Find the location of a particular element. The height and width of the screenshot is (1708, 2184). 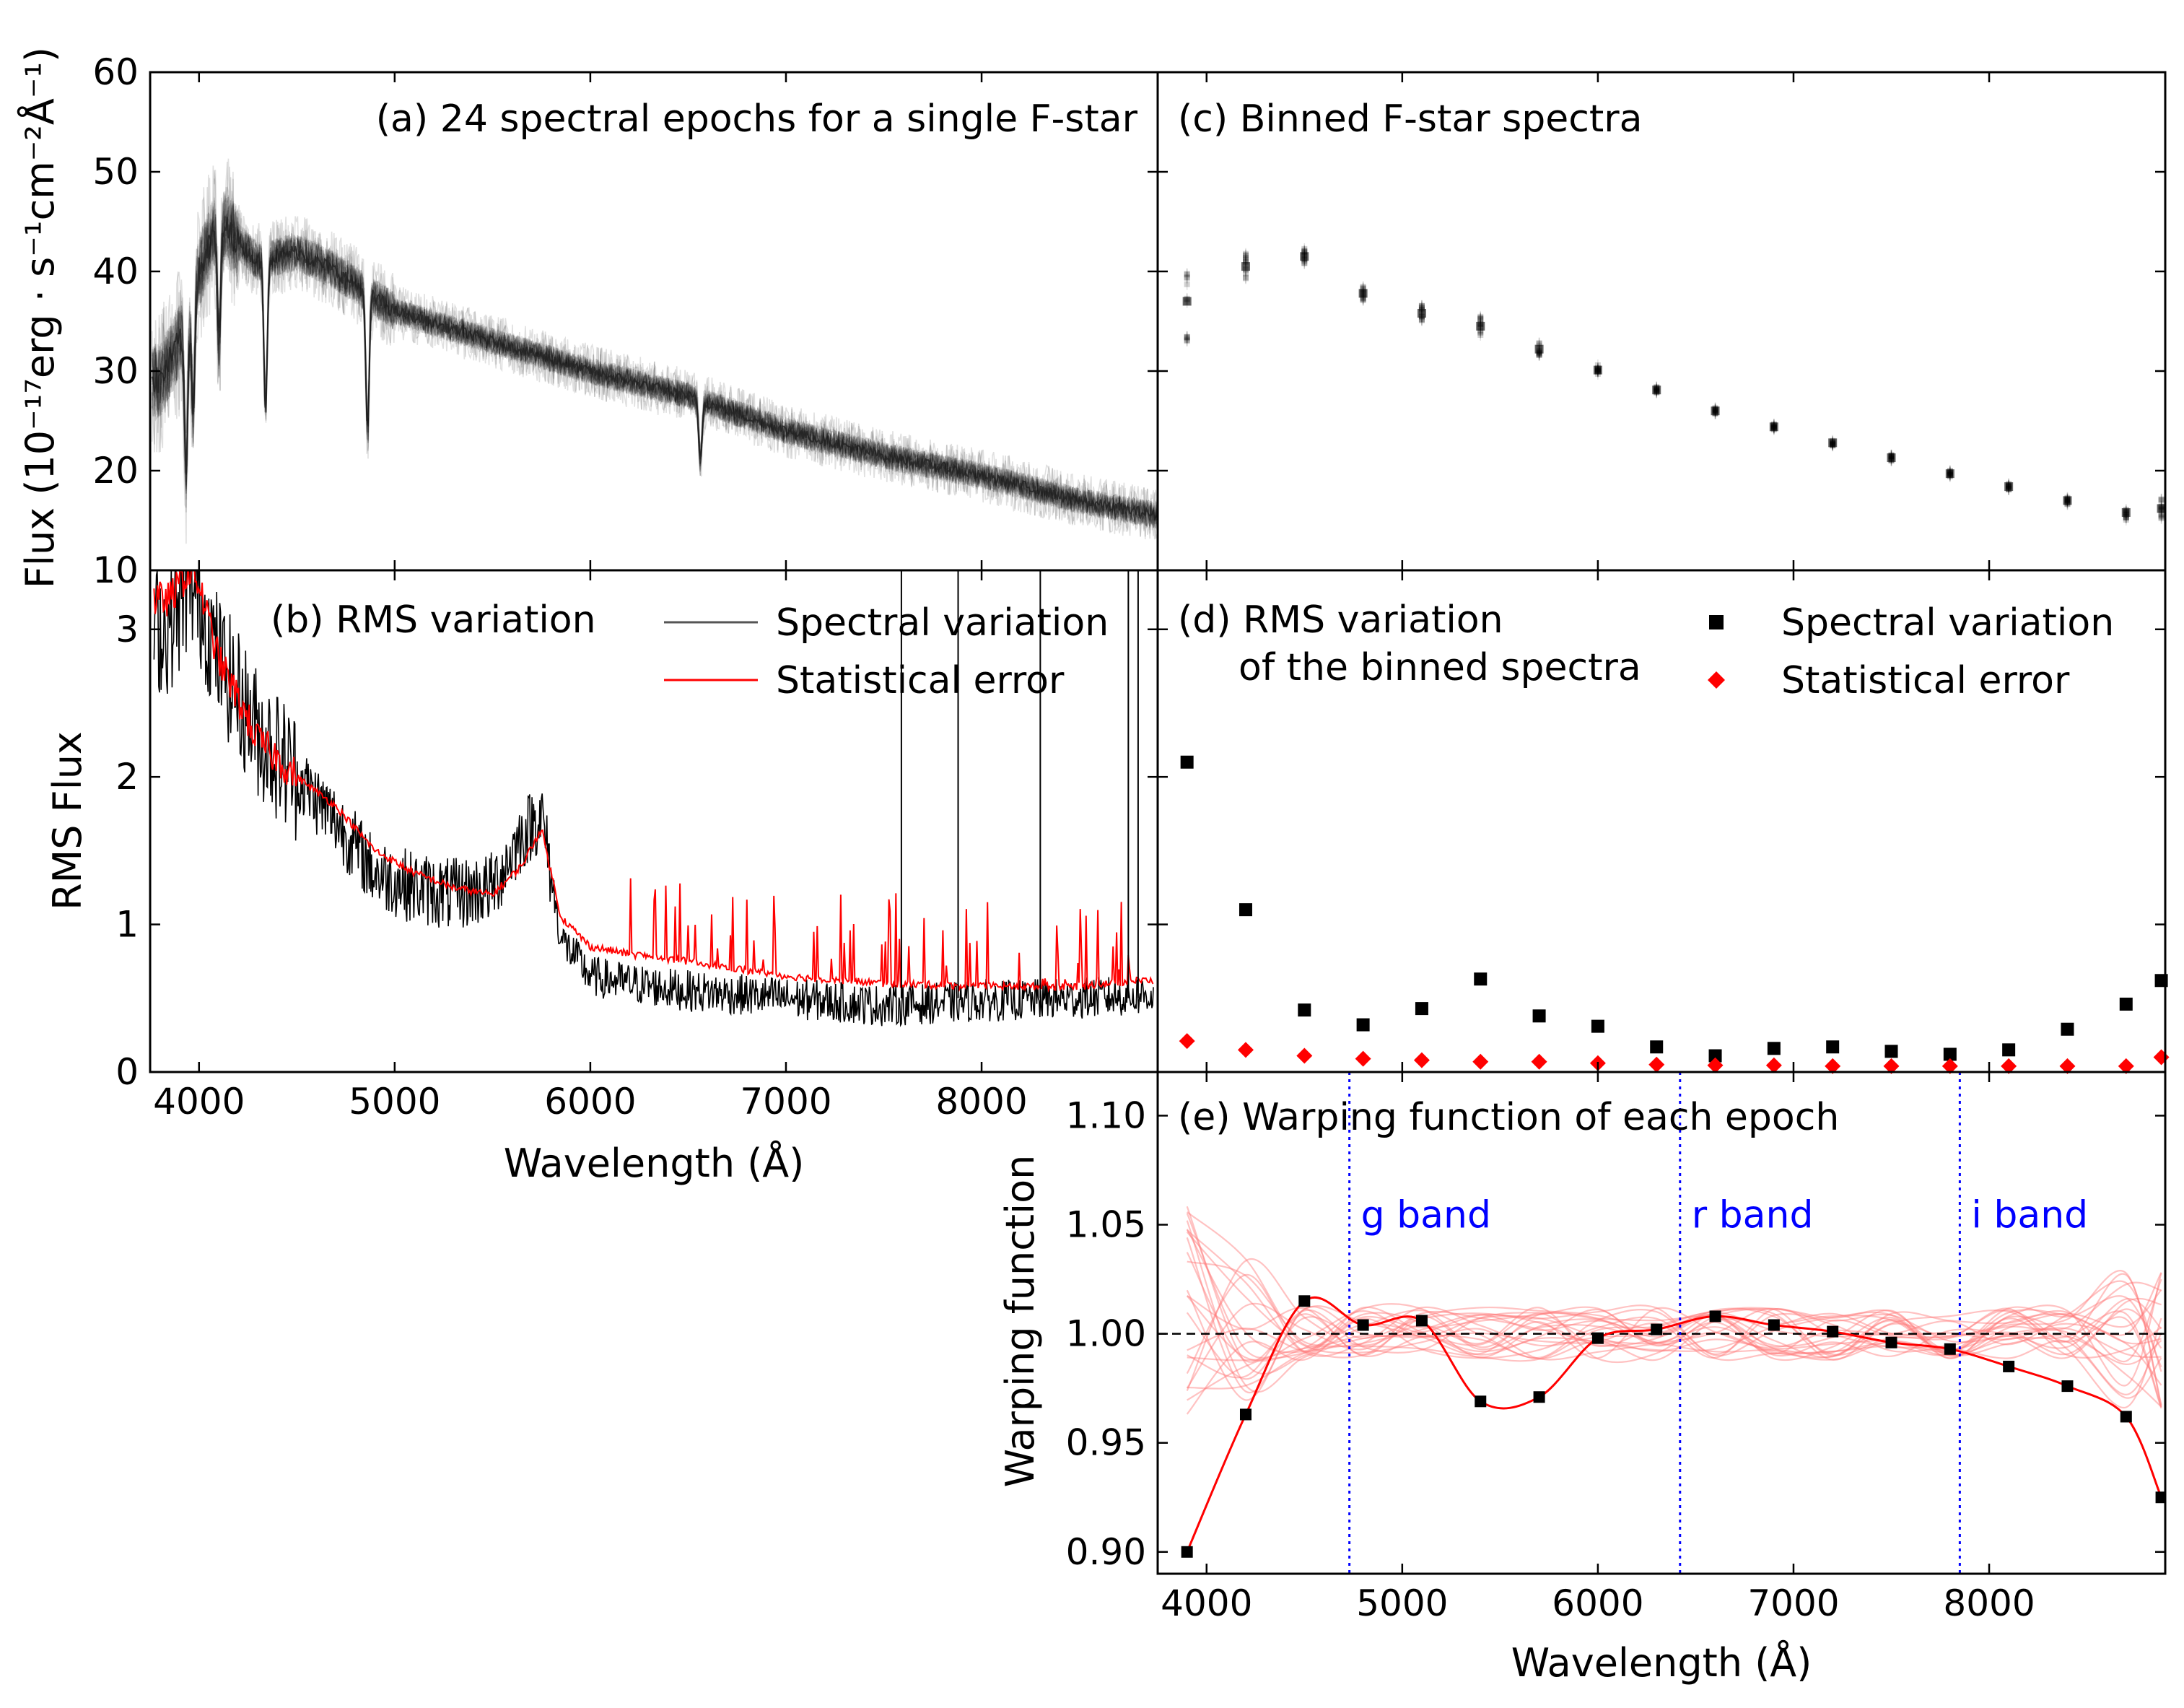

panel-e-title: (e) Warping function of each epoch is located at coordinates (1508, 1117).